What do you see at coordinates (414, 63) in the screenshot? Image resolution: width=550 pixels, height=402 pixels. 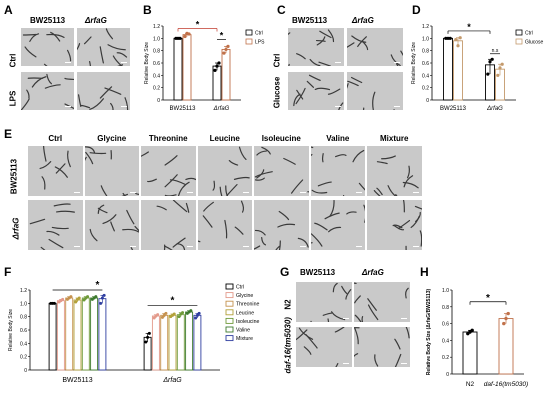 I see `y-axis-label: Relative Body Size` at bounding box center [414, 63].